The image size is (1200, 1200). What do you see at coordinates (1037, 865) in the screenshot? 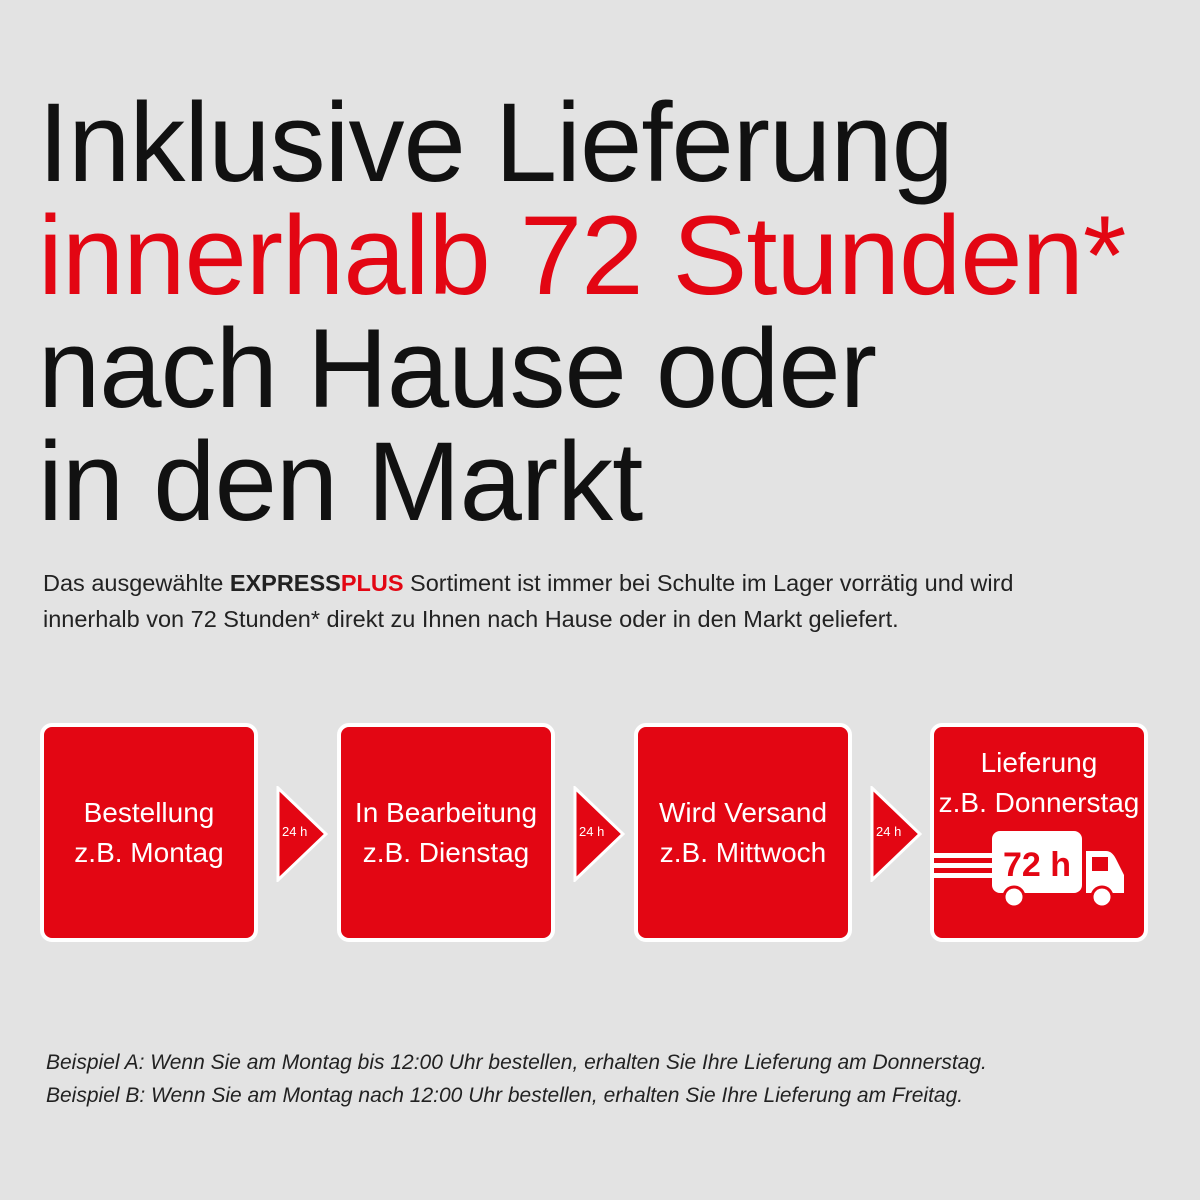
I see `truck-label: 72 h` at bounding box center [1037, 865].